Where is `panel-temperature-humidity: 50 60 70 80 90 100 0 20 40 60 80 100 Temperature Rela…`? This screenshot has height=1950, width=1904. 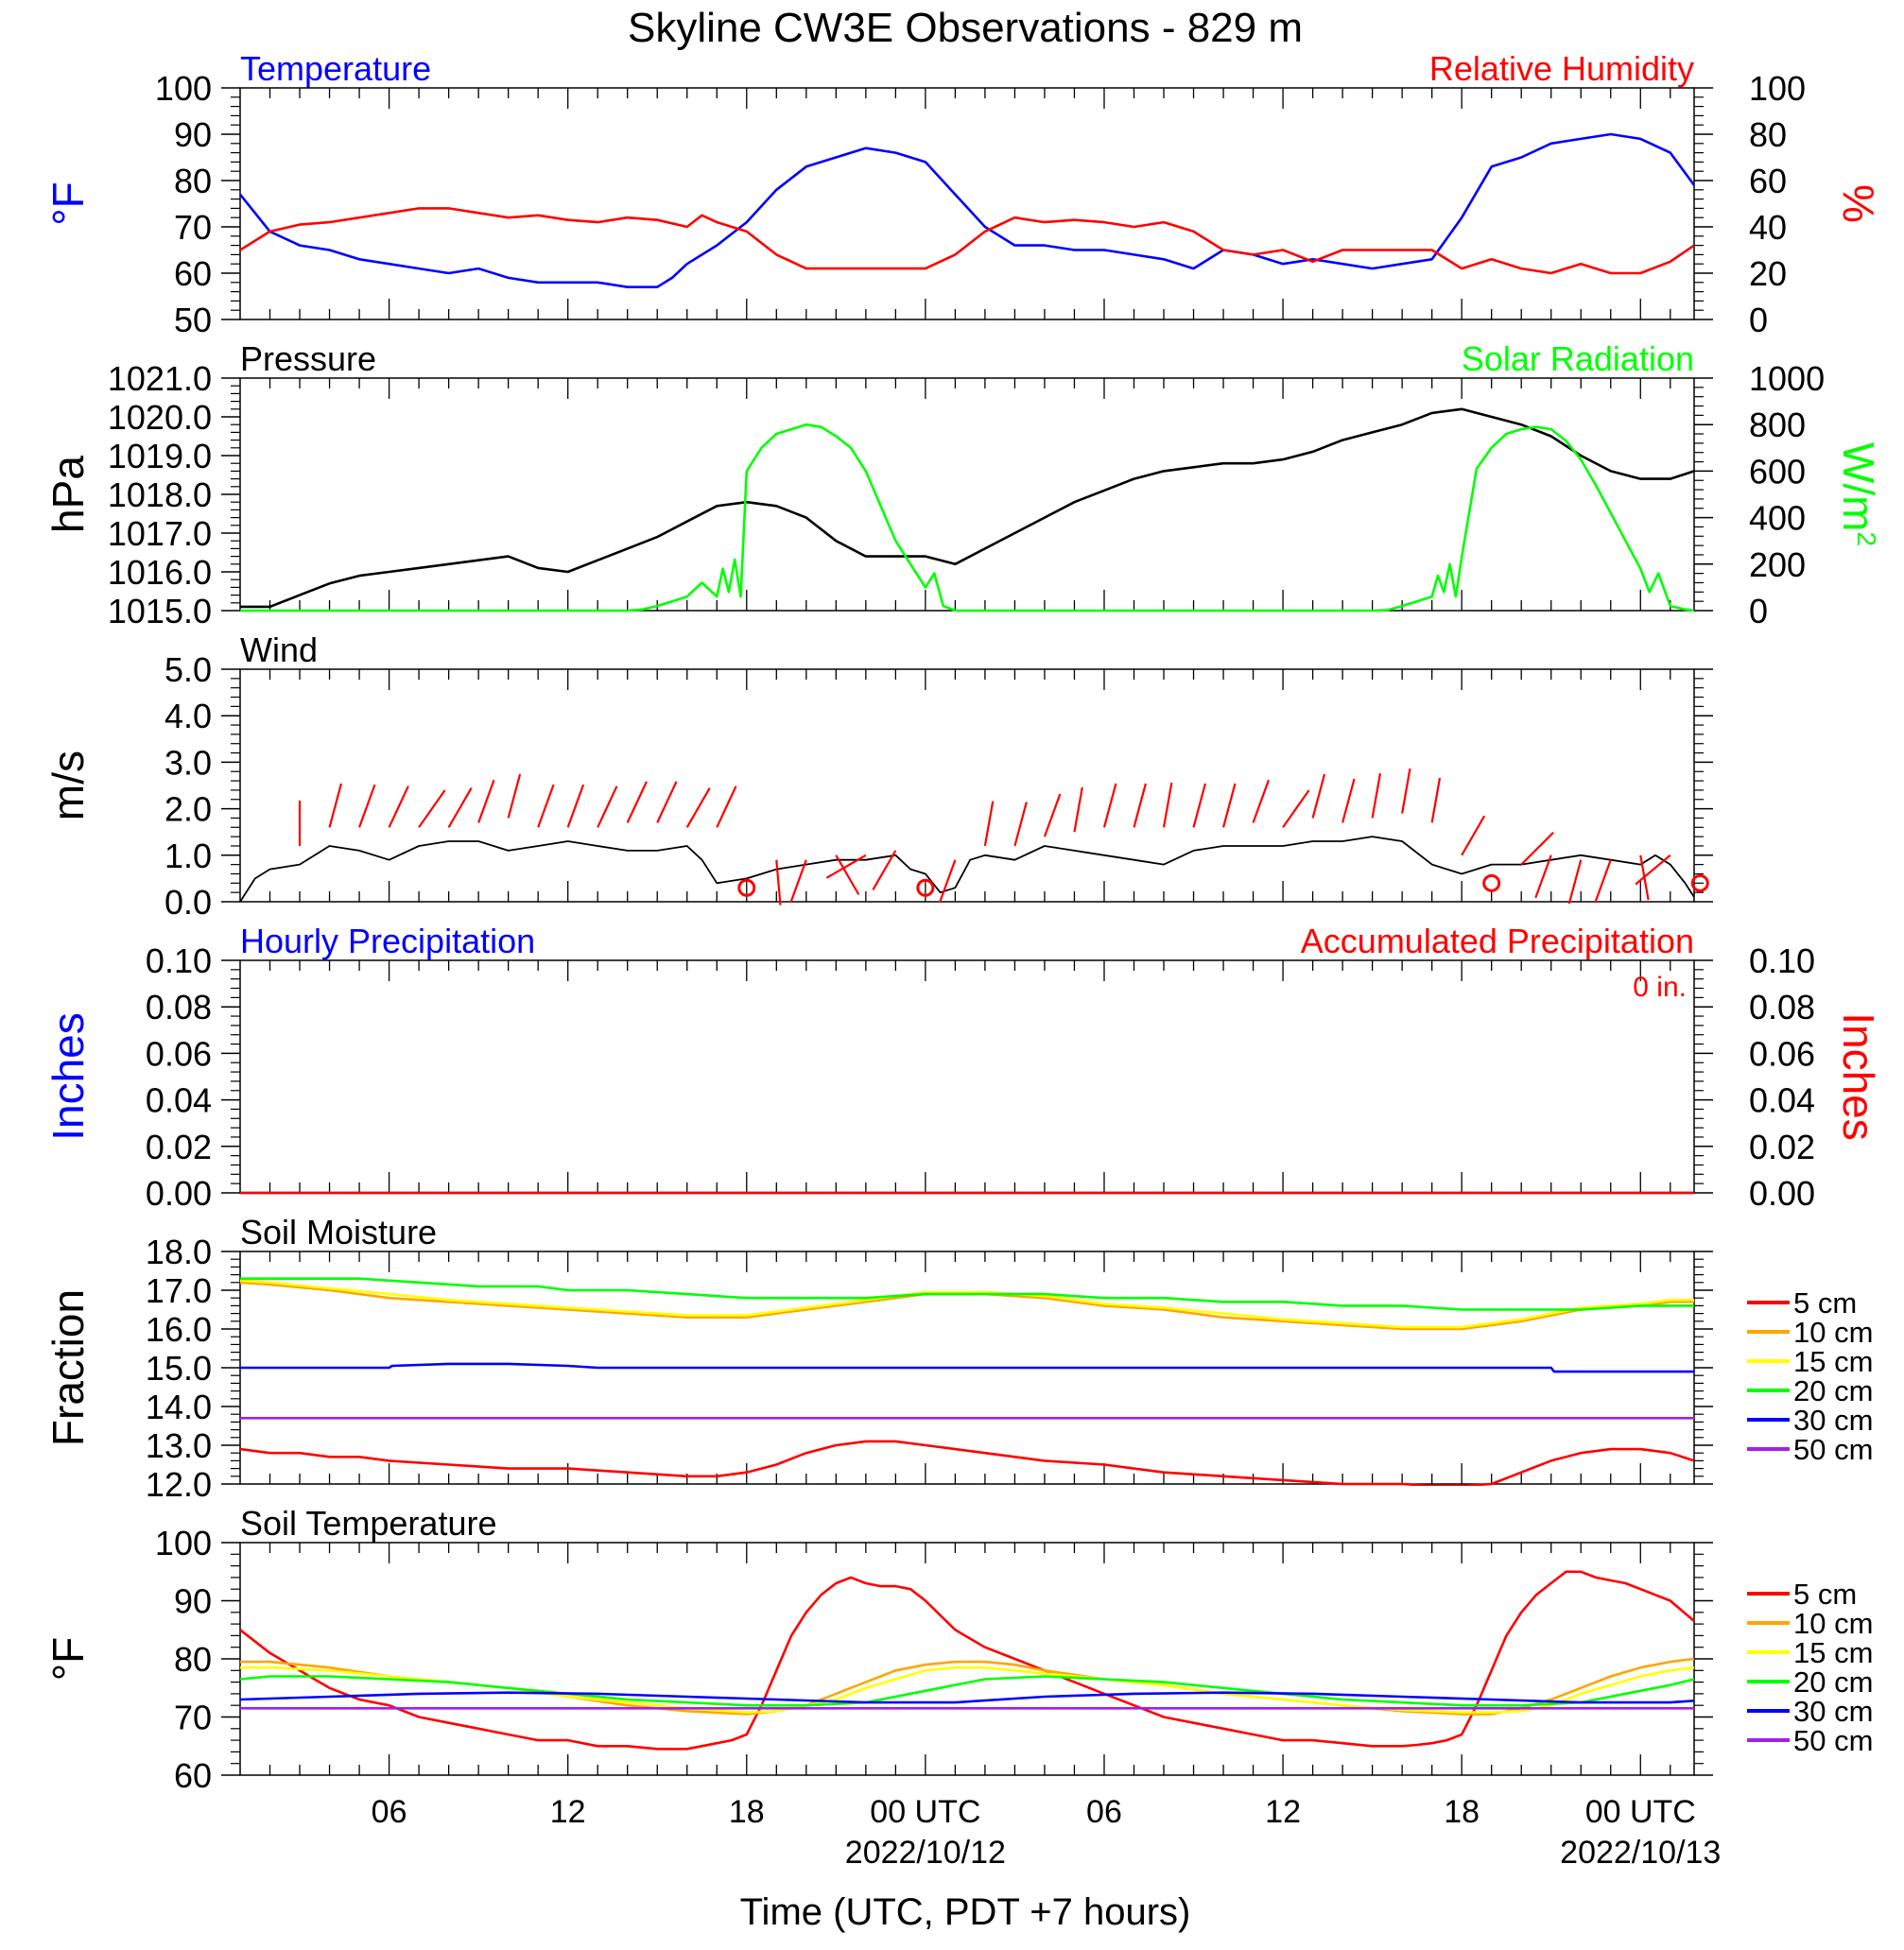 panel-temperature-humidity: 50 60 70 80 90 100 0 20 40 60 80 100 Temperature Rela… is located at coordinates (963, 194).